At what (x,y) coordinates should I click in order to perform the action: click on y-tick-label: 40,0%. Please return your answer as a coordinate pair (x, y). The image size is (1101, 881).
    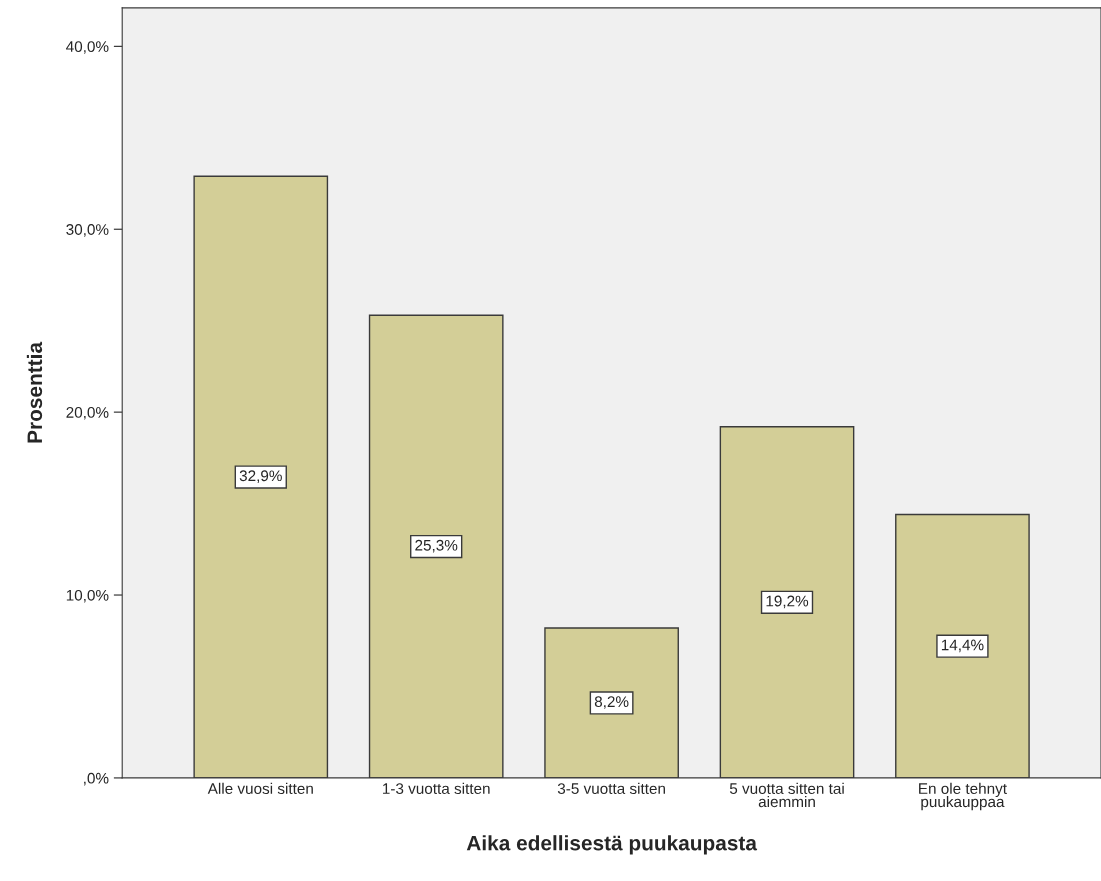
    Looking at the image, I should click on (87, 47).